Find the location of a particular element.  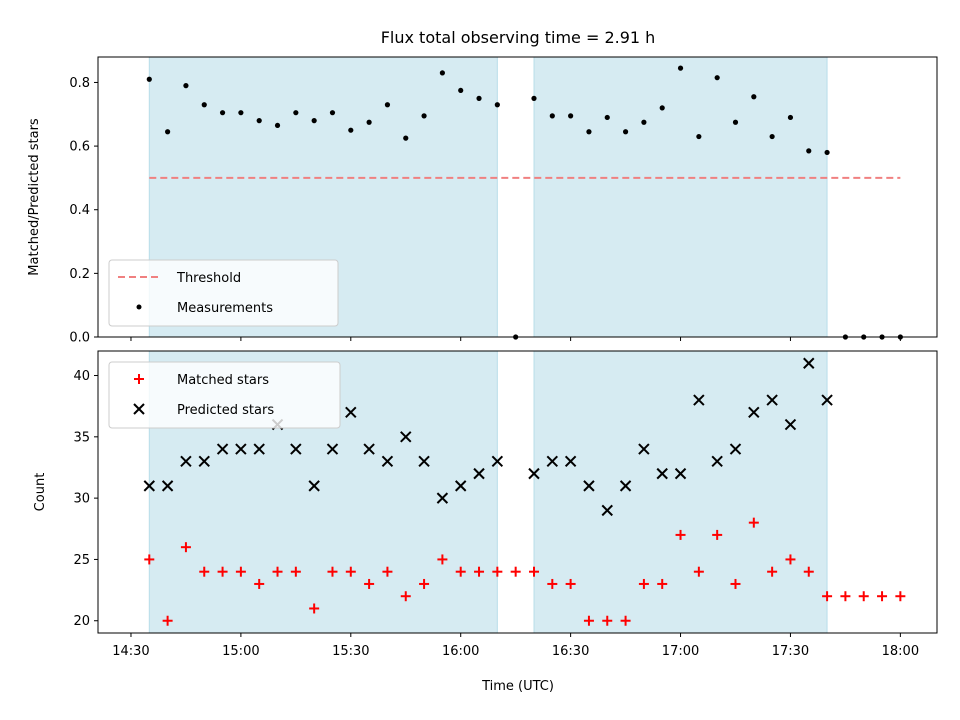

top-y-axis-label: Matched/Predicted stars is located at coordinates (34, 197).